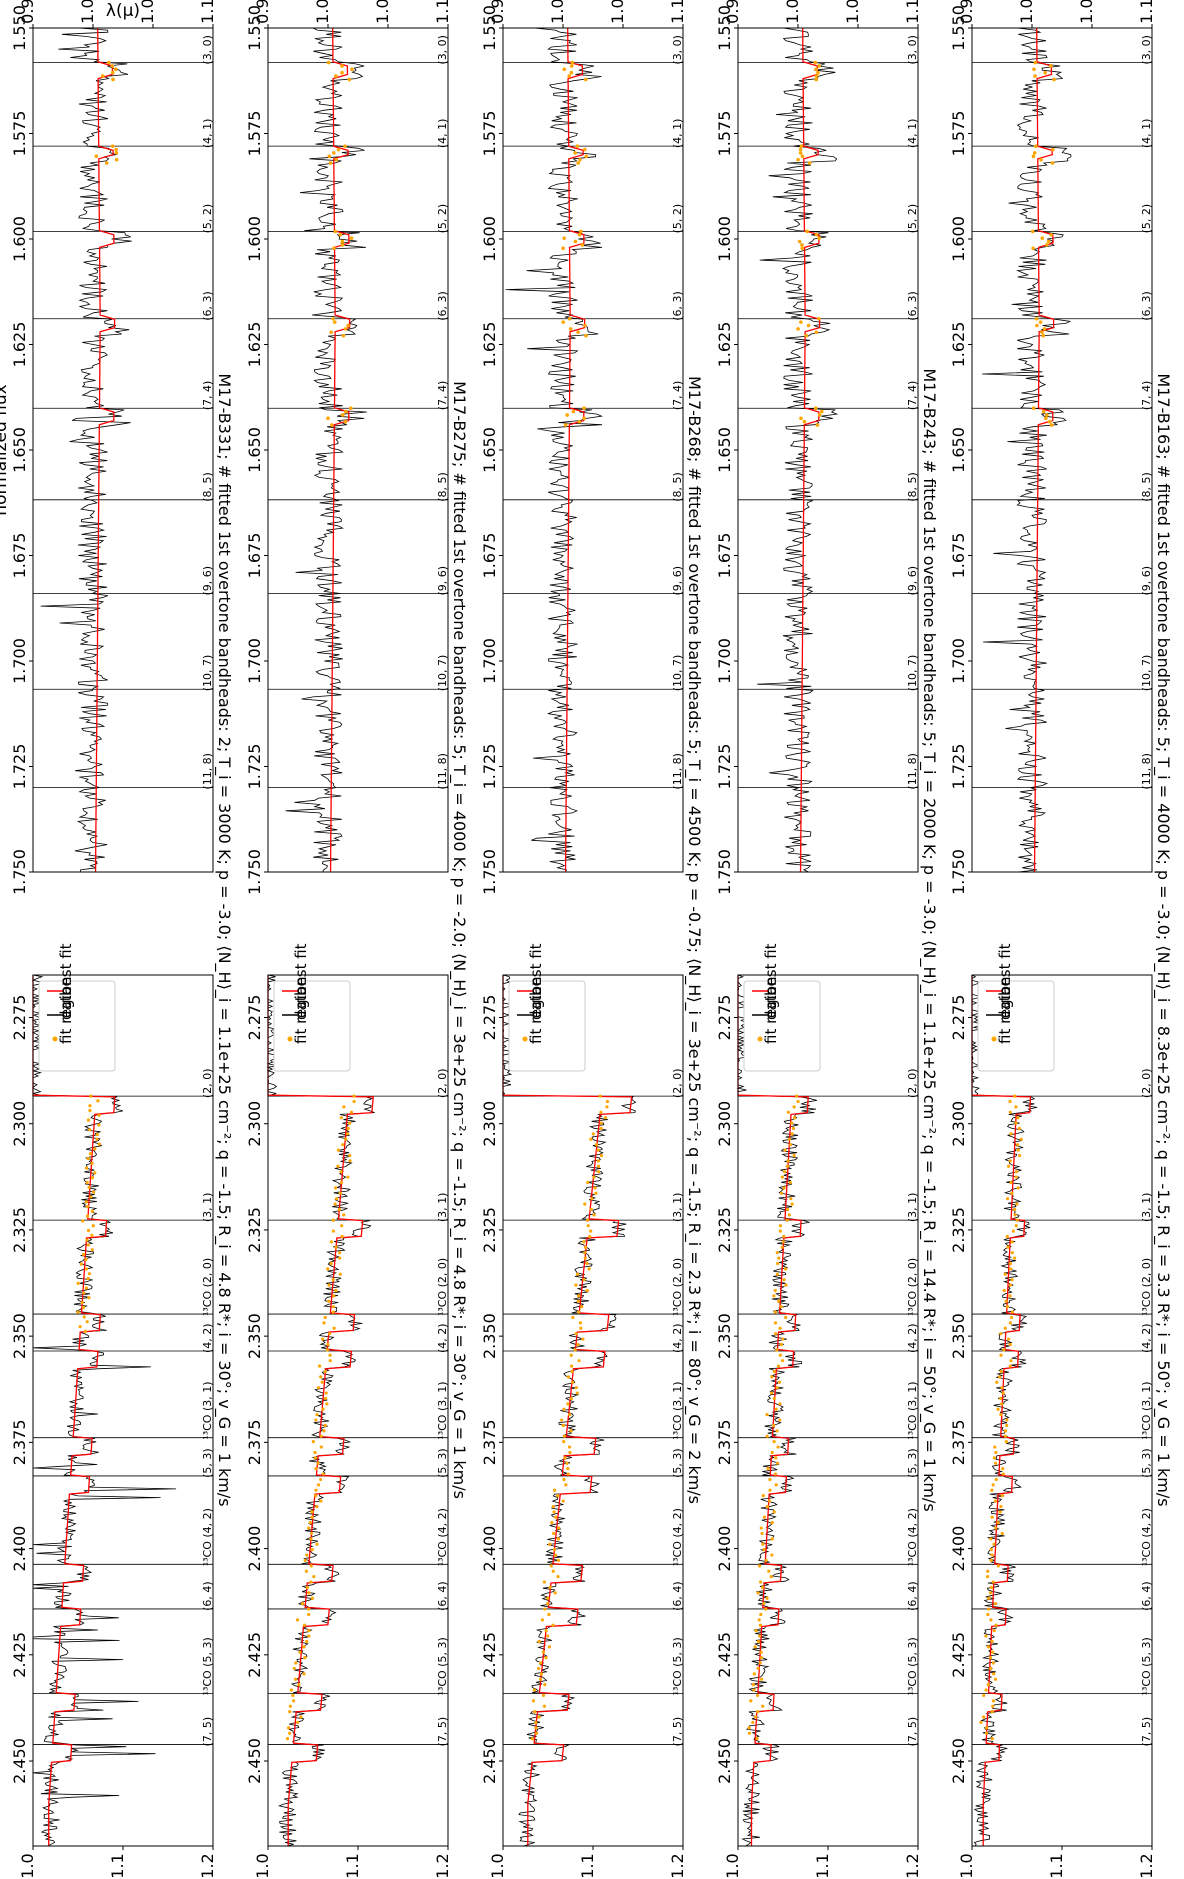  What do you see at coordinates (74, 1410) in the screenshot?
I see `best-fit-line` at bounding box center [74, 1410].